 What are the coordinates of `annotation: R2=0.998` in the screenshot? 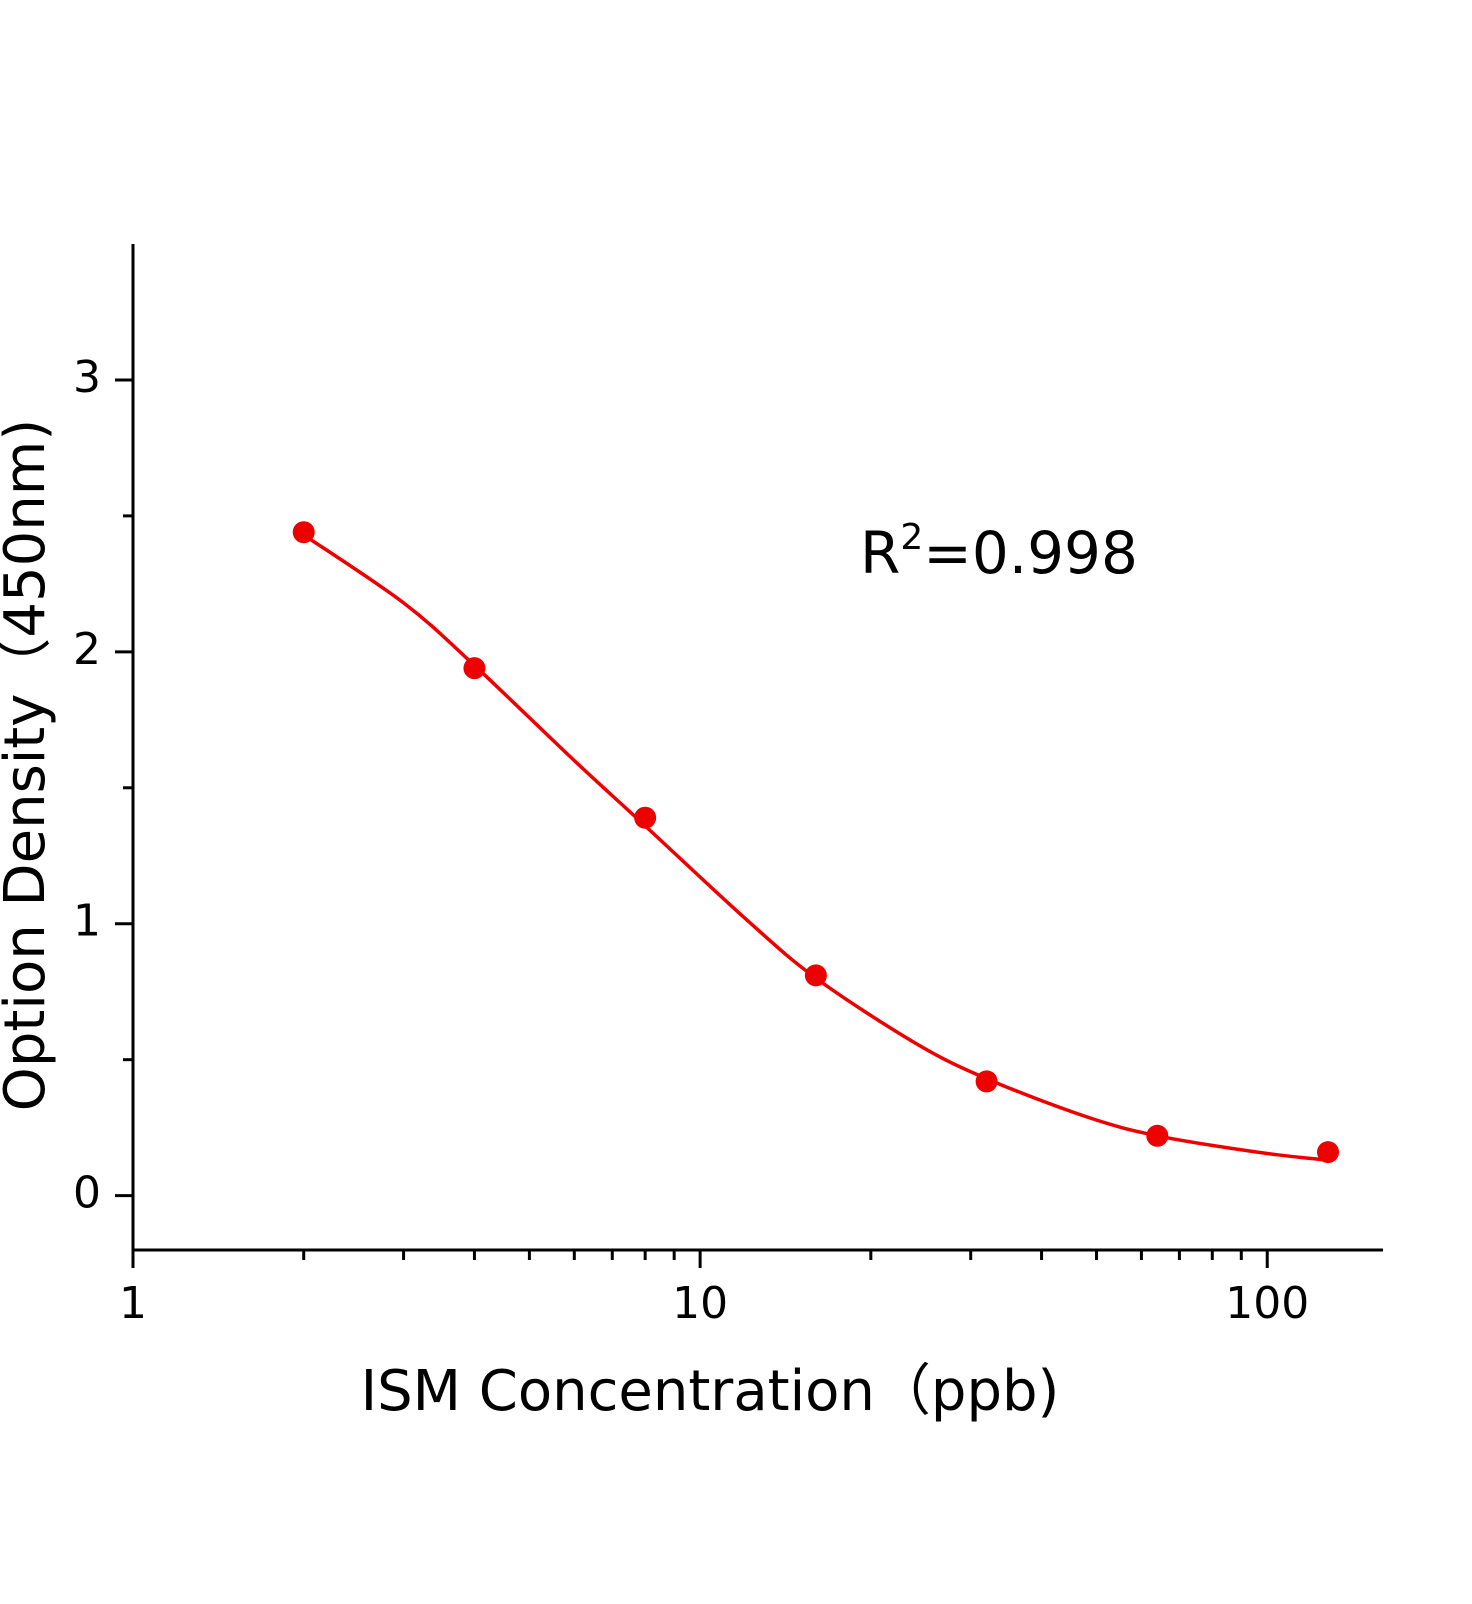 It's located at (999, 552).